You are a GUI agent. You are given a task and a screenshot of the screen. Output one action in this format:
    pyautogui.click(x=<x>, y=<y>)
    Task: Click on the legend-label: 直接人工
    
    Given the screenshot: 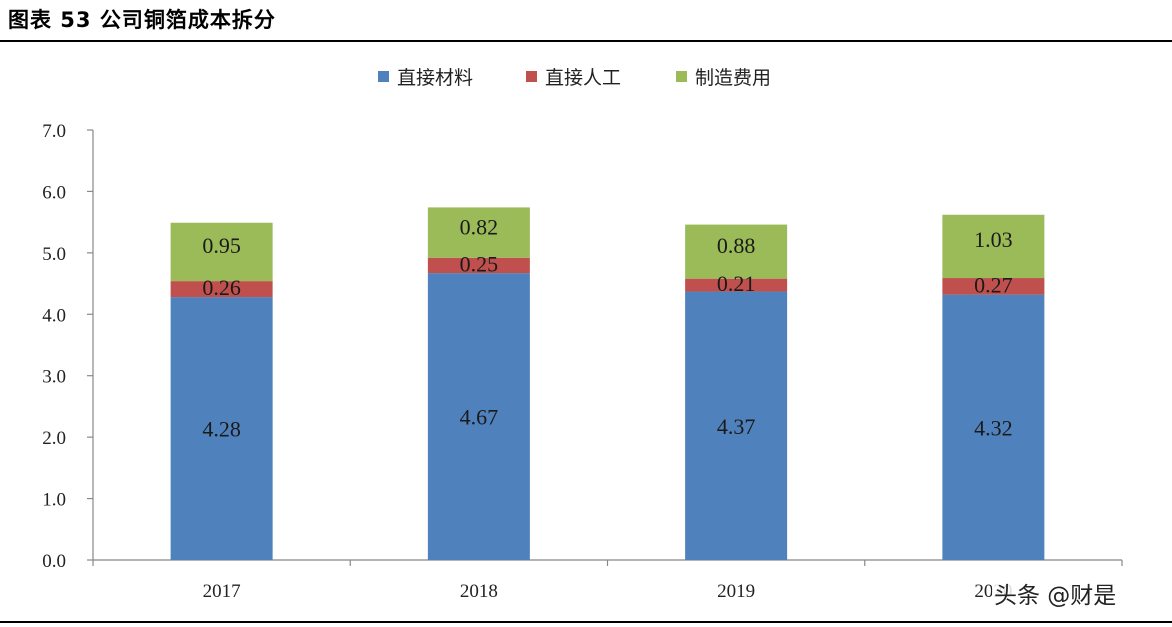 What is the action you would take?
    pyautogui.click(x=583, y=78)
    